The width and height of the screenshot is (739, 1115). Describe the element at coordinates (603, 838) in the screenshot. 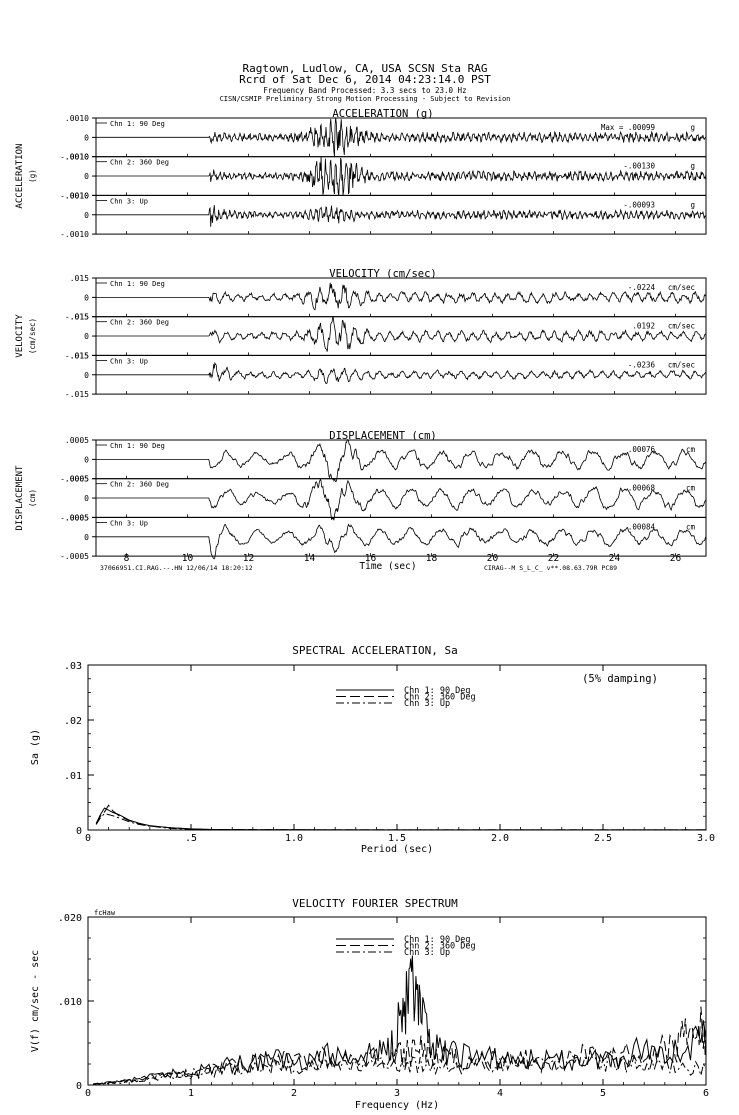

I see `x-tick-label: 2.5` at that location.